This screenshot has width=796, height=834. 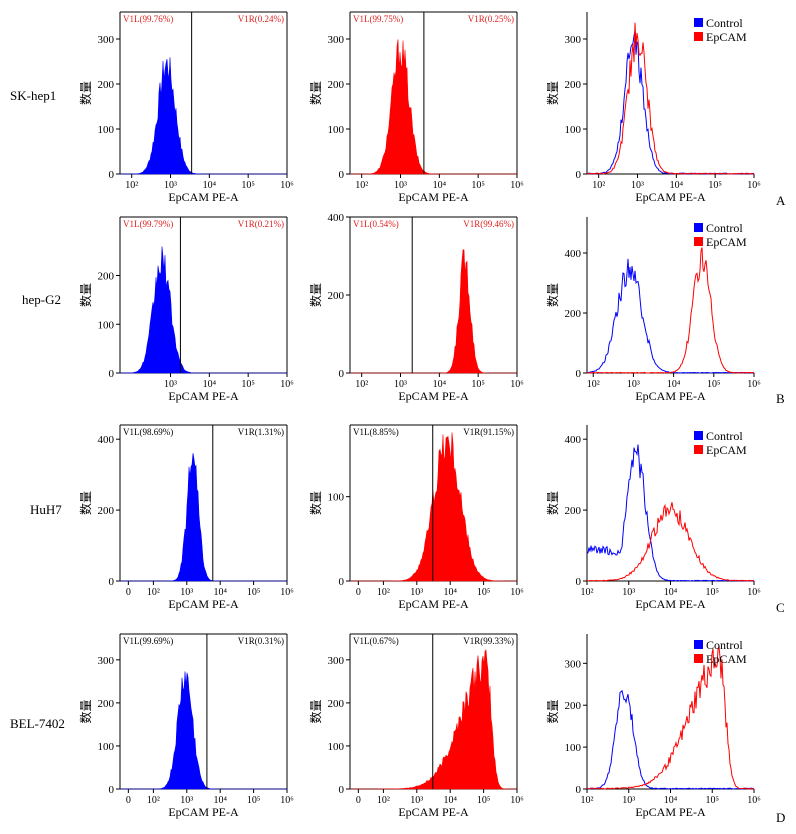 What do you see at coordinates (148, 224) in the screenshot?
I see `gate-left-label: V1L(99.79%)` at bounding box center [148, 224].